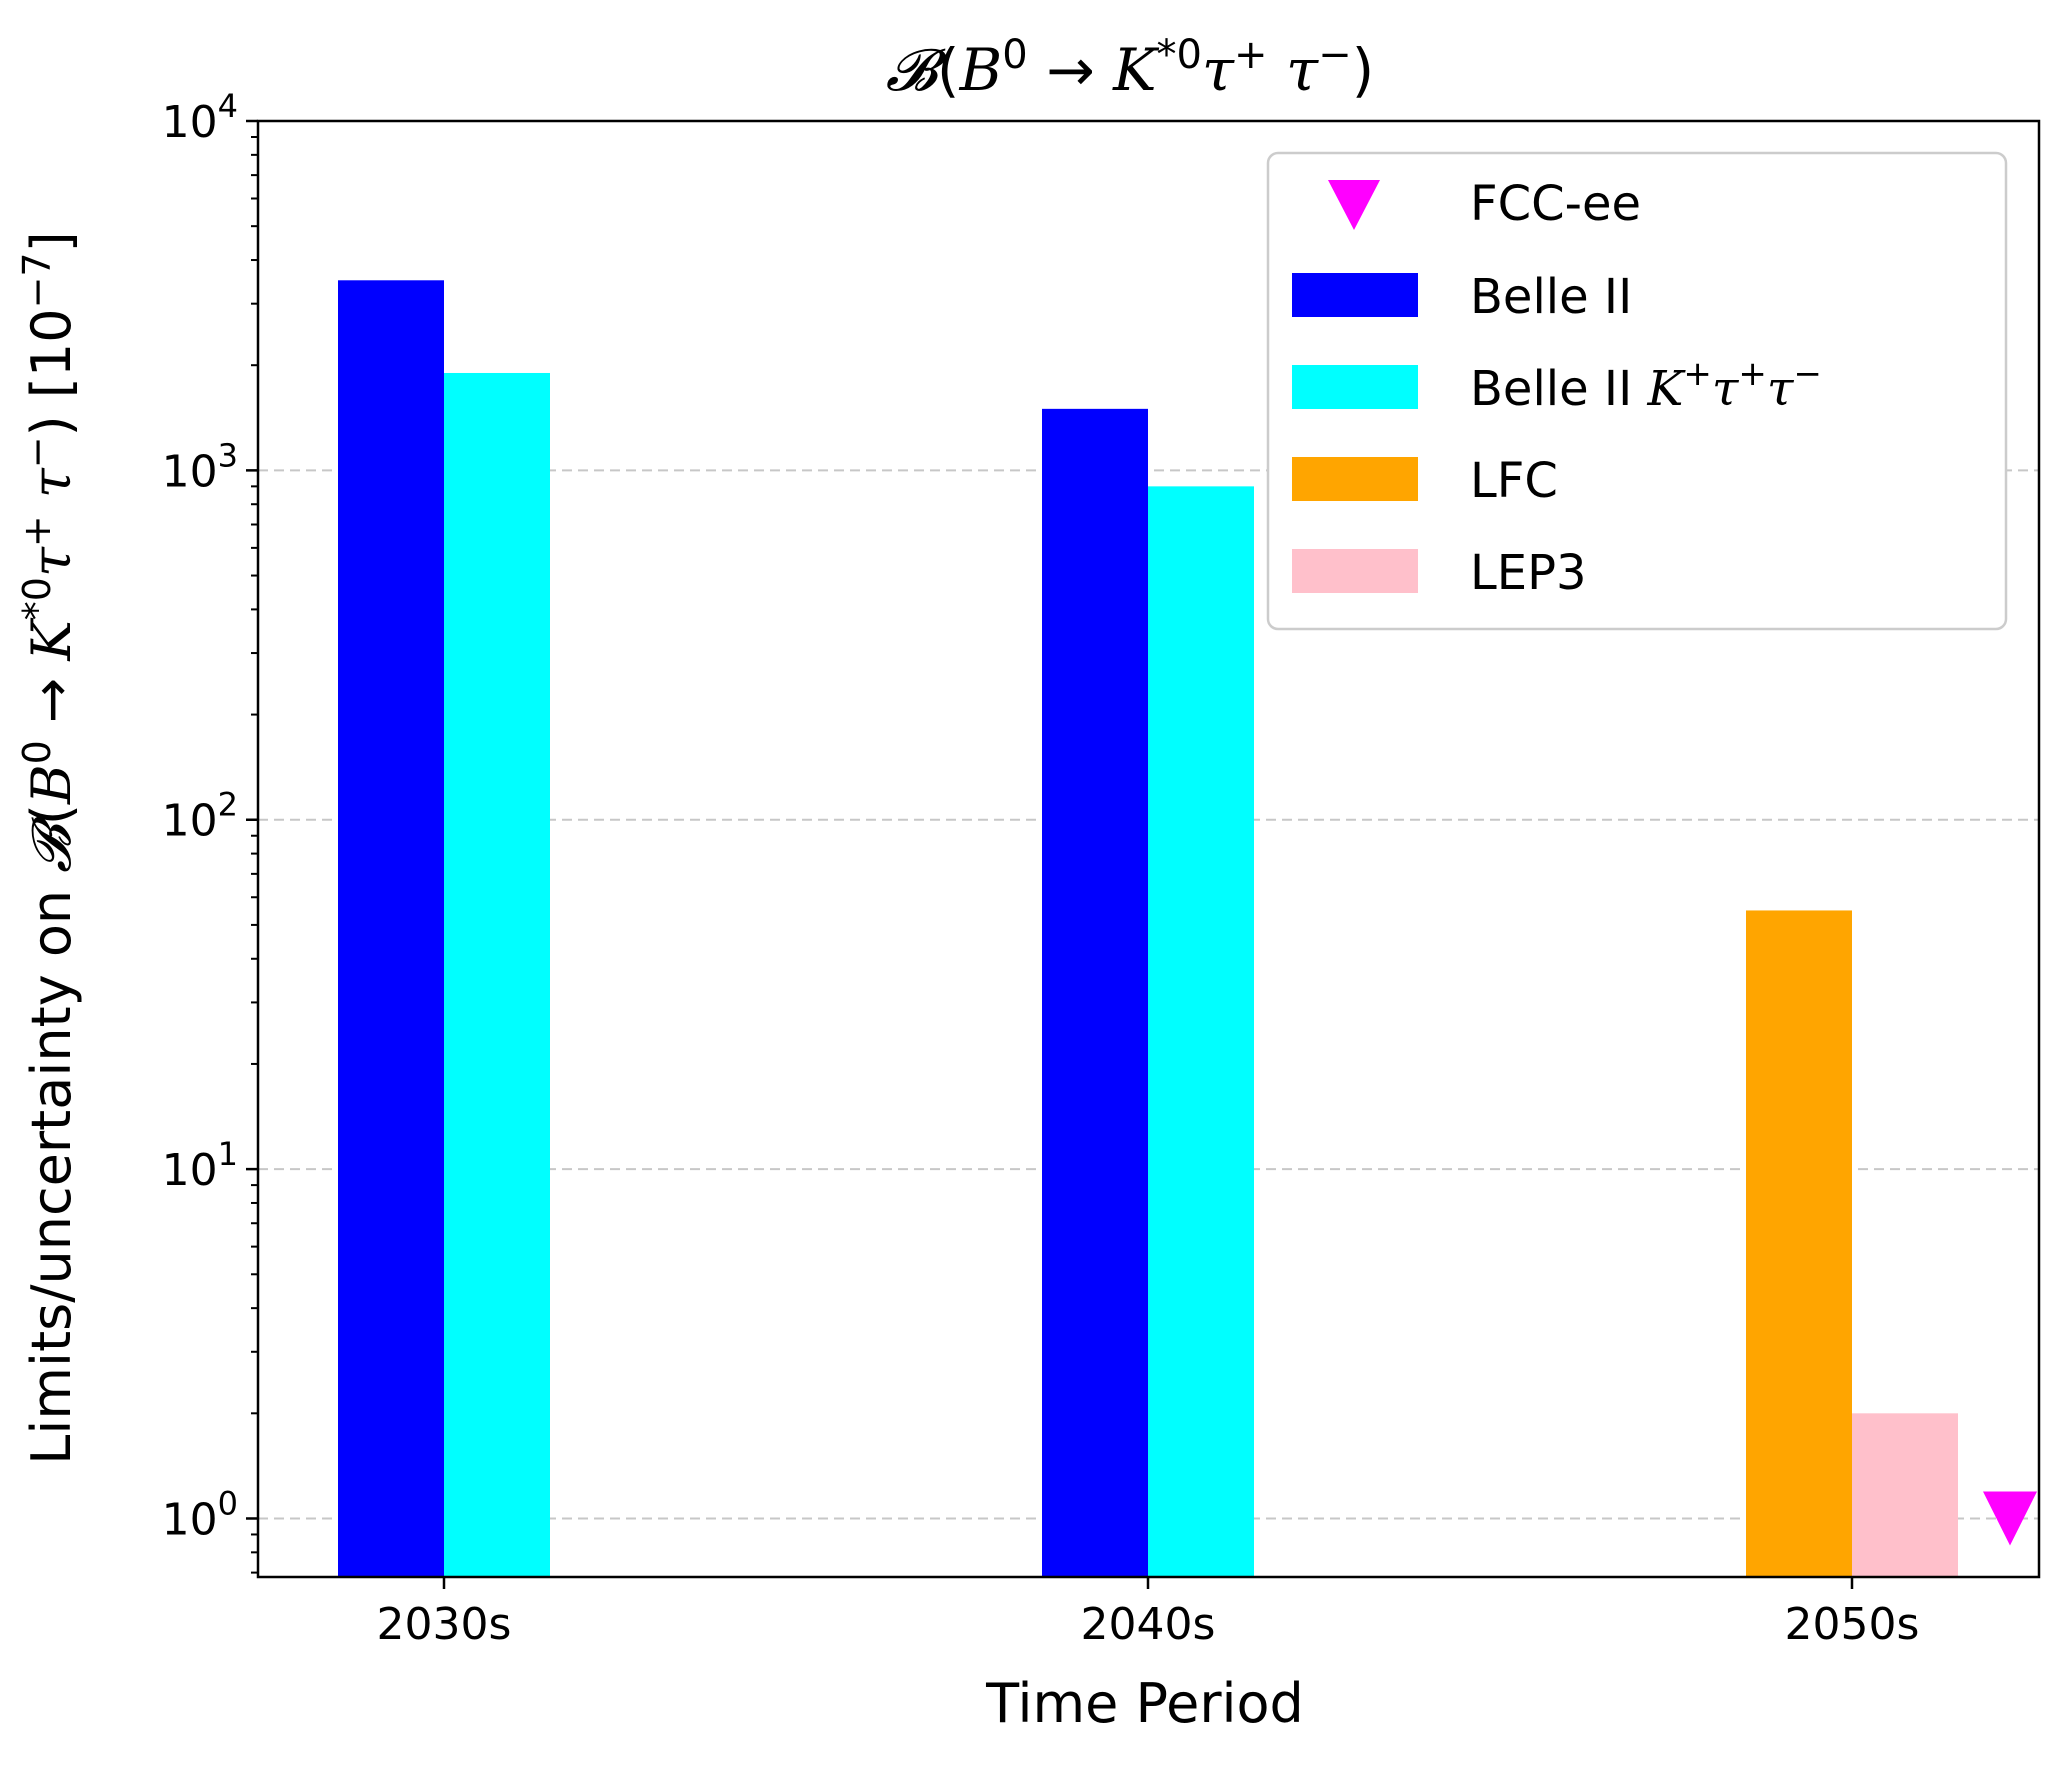  What do you see at coordinates (1905, 1495) in the screenshot?
I see `bar-lep3-2050s` at bounding box center [1905, 1495].